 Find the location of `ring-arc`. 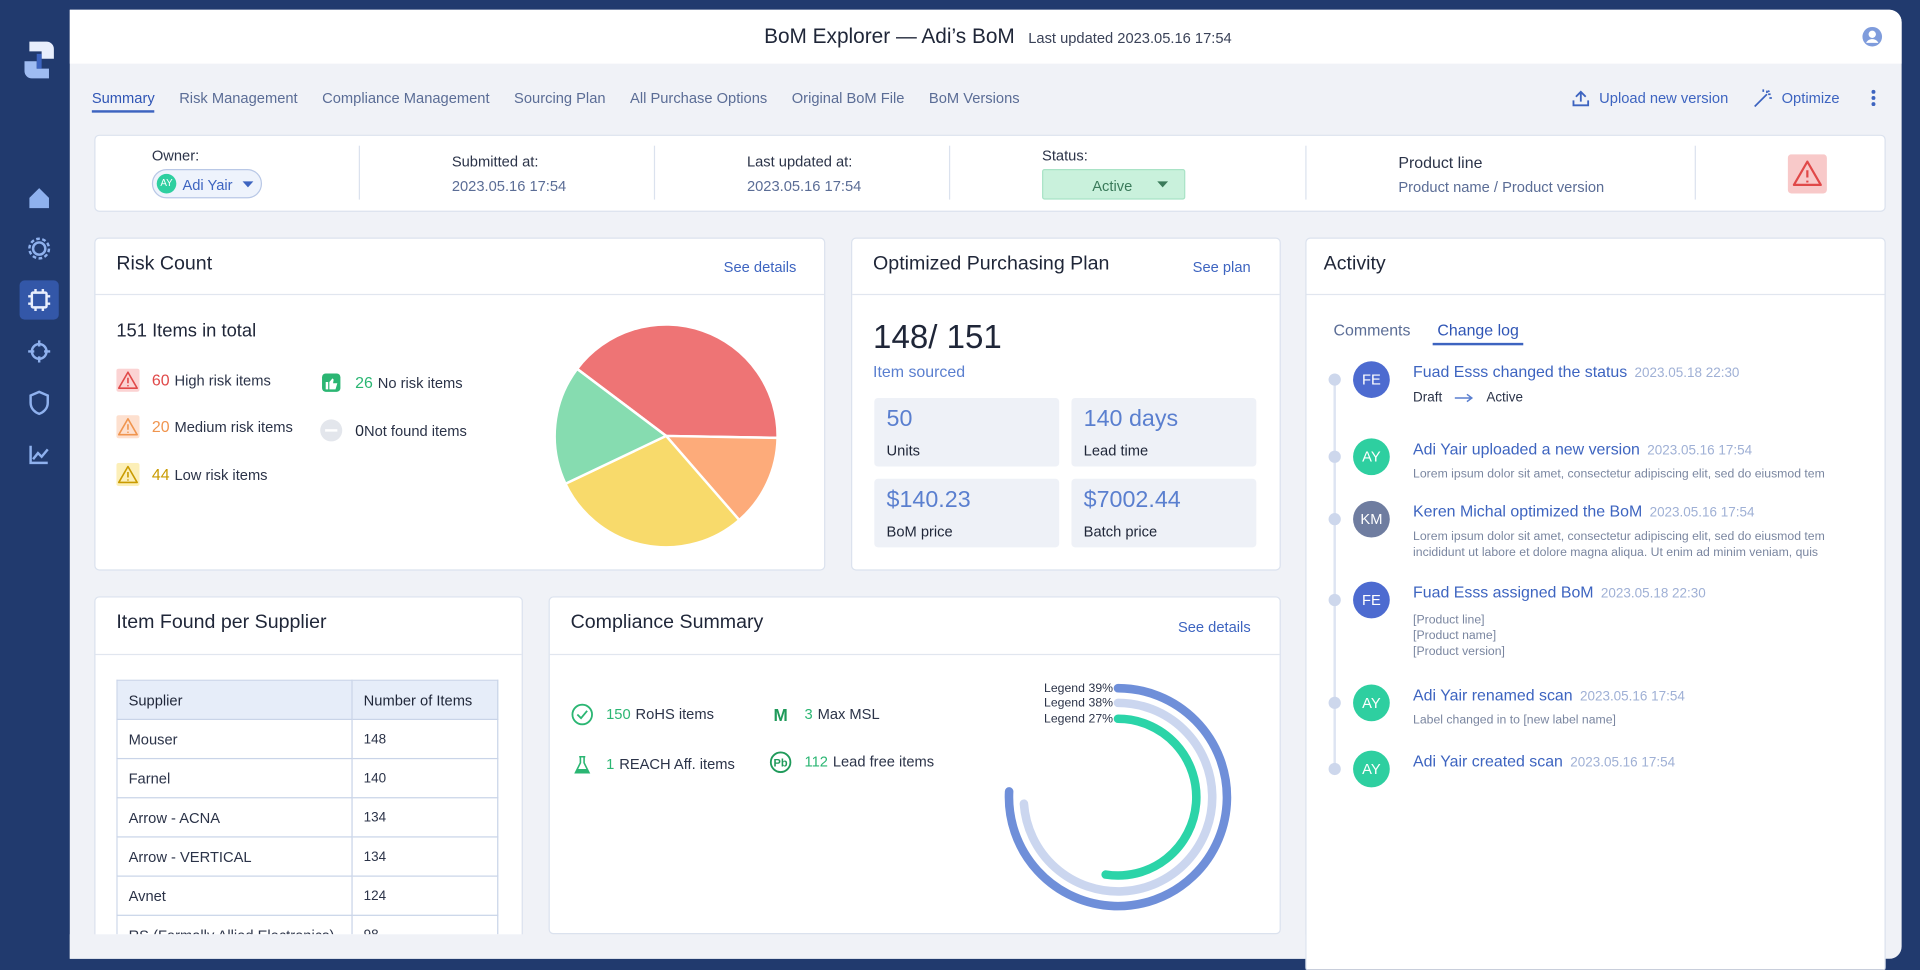

ring-arc is located at coordinates (1151, 797).